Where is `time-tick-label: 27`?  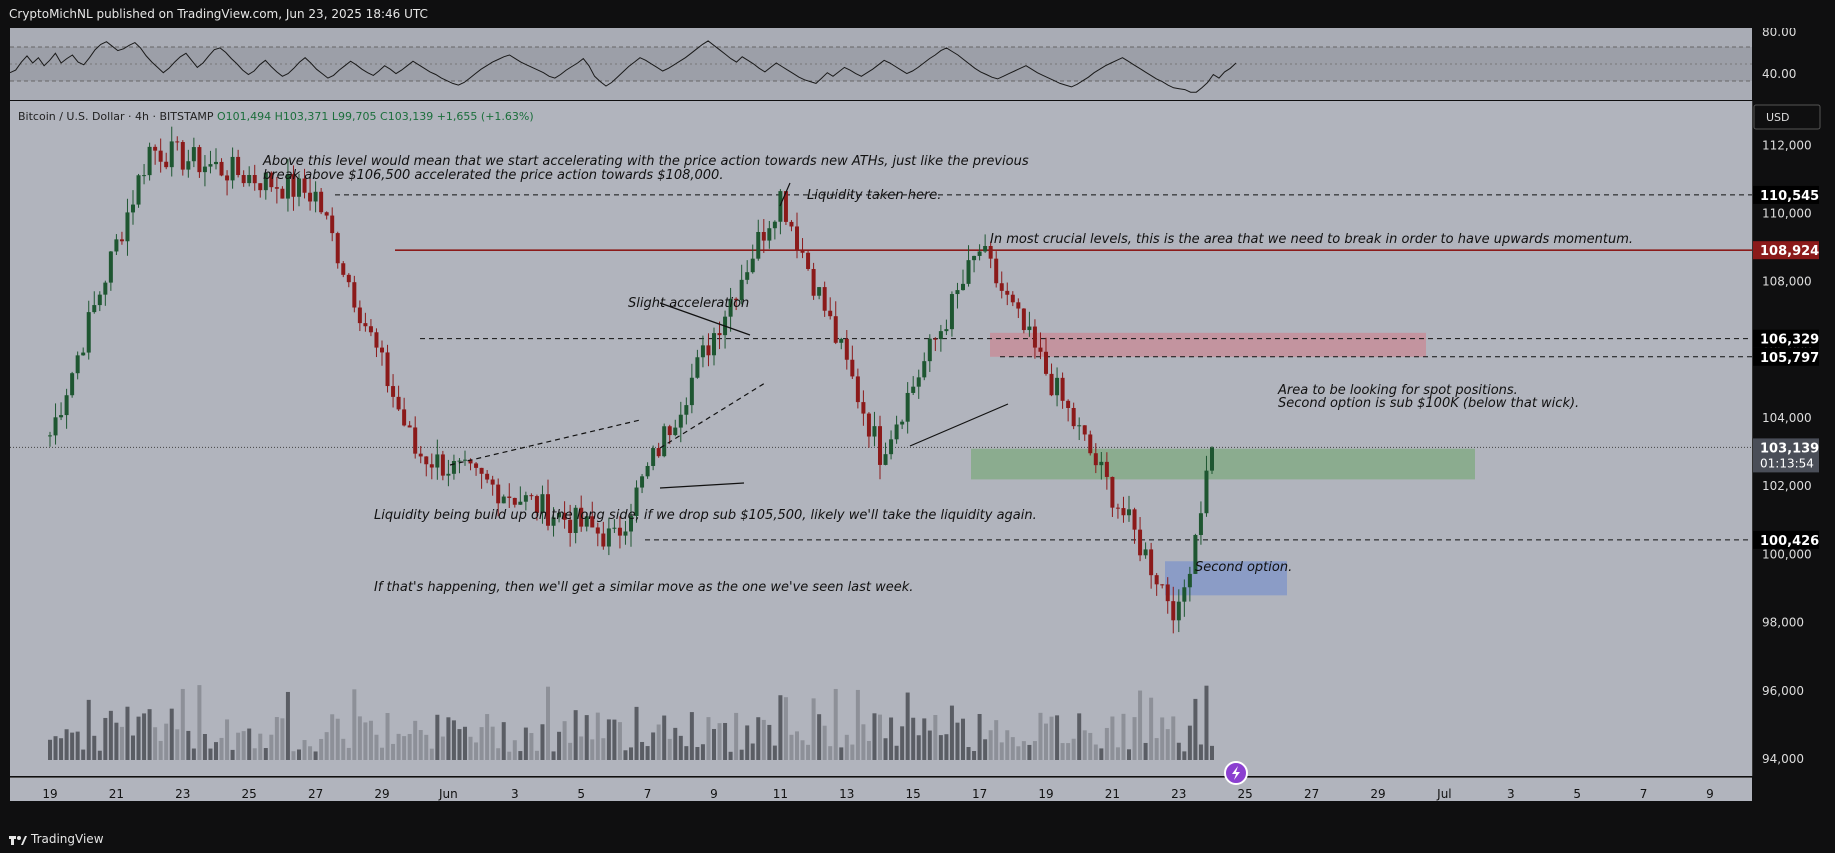 time-tick-label: 27 is located at coordinates (315, 794).